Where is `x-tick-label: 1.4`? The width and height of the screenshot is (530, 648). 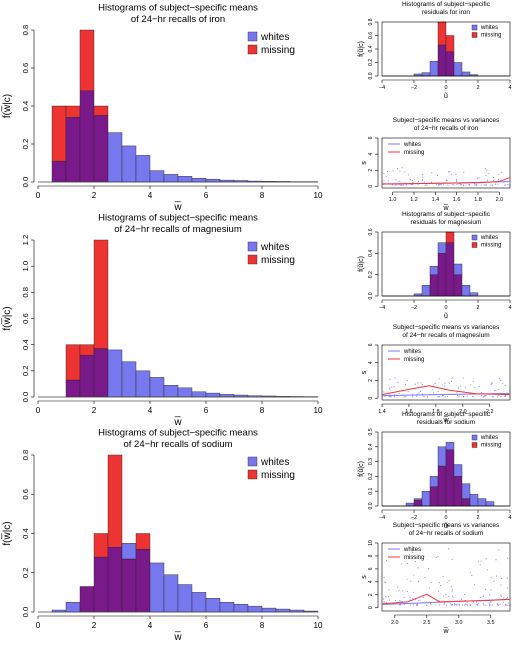 x-tick-label: 1.4 is located at coordinates (436, 200).